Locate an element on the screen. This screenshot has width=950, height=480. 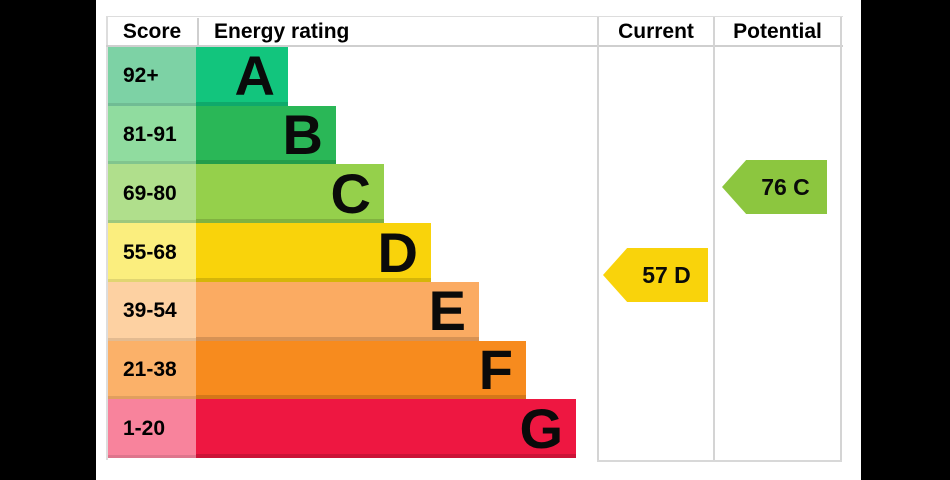
header-divider is located at coordinates (198, 31).